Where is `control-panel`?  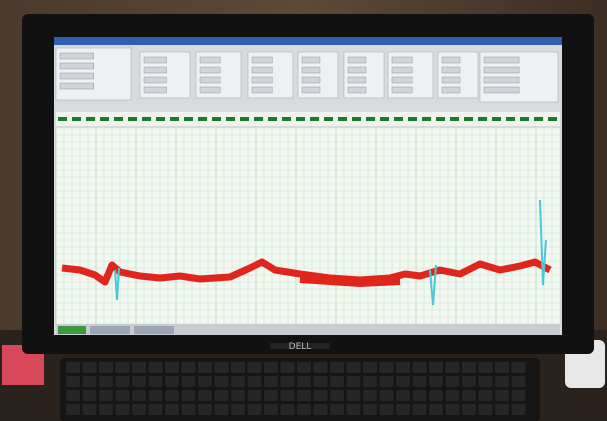 control-panel is located at coordinates (307, 75).